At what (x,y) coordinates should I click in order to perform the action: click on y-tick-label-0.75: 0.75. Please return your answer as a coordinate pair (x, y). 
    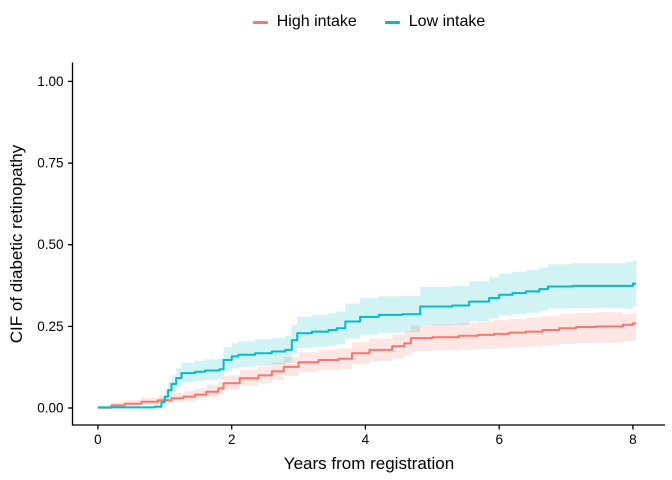
    Looking at the image, I should click on (50, 163).